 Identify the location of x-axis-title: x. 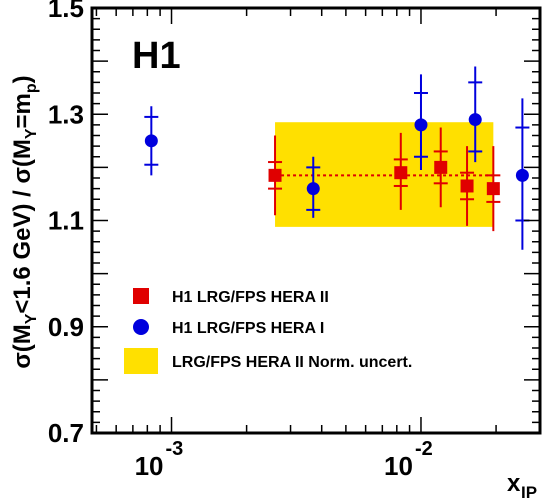
(514, 483).